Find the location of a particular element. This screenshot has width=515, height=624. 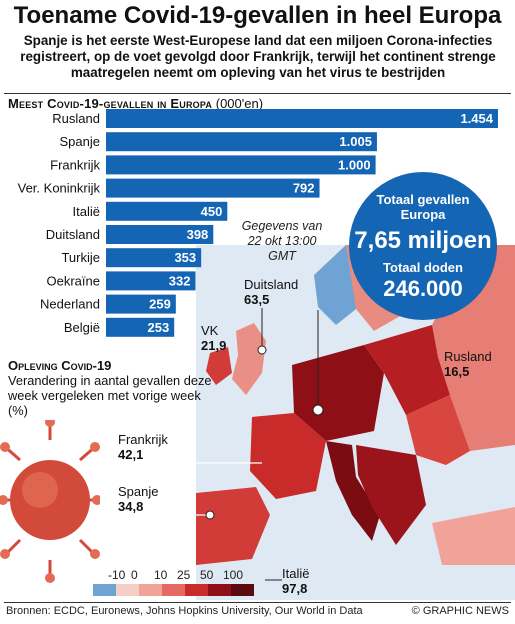

category-label: België is located at coordinates (82, 327).